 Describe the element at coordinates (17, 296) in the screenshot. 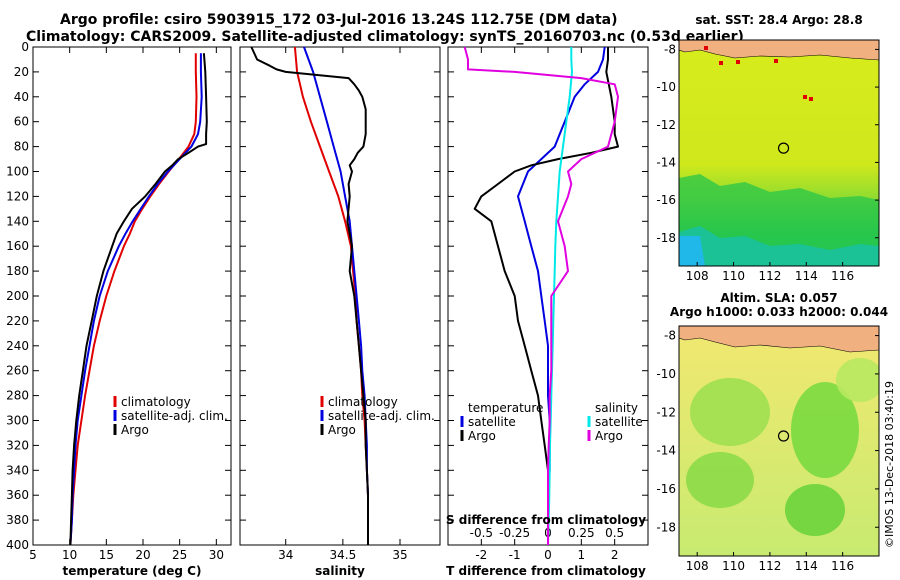

I see `y-tick-label: 200` at that location.